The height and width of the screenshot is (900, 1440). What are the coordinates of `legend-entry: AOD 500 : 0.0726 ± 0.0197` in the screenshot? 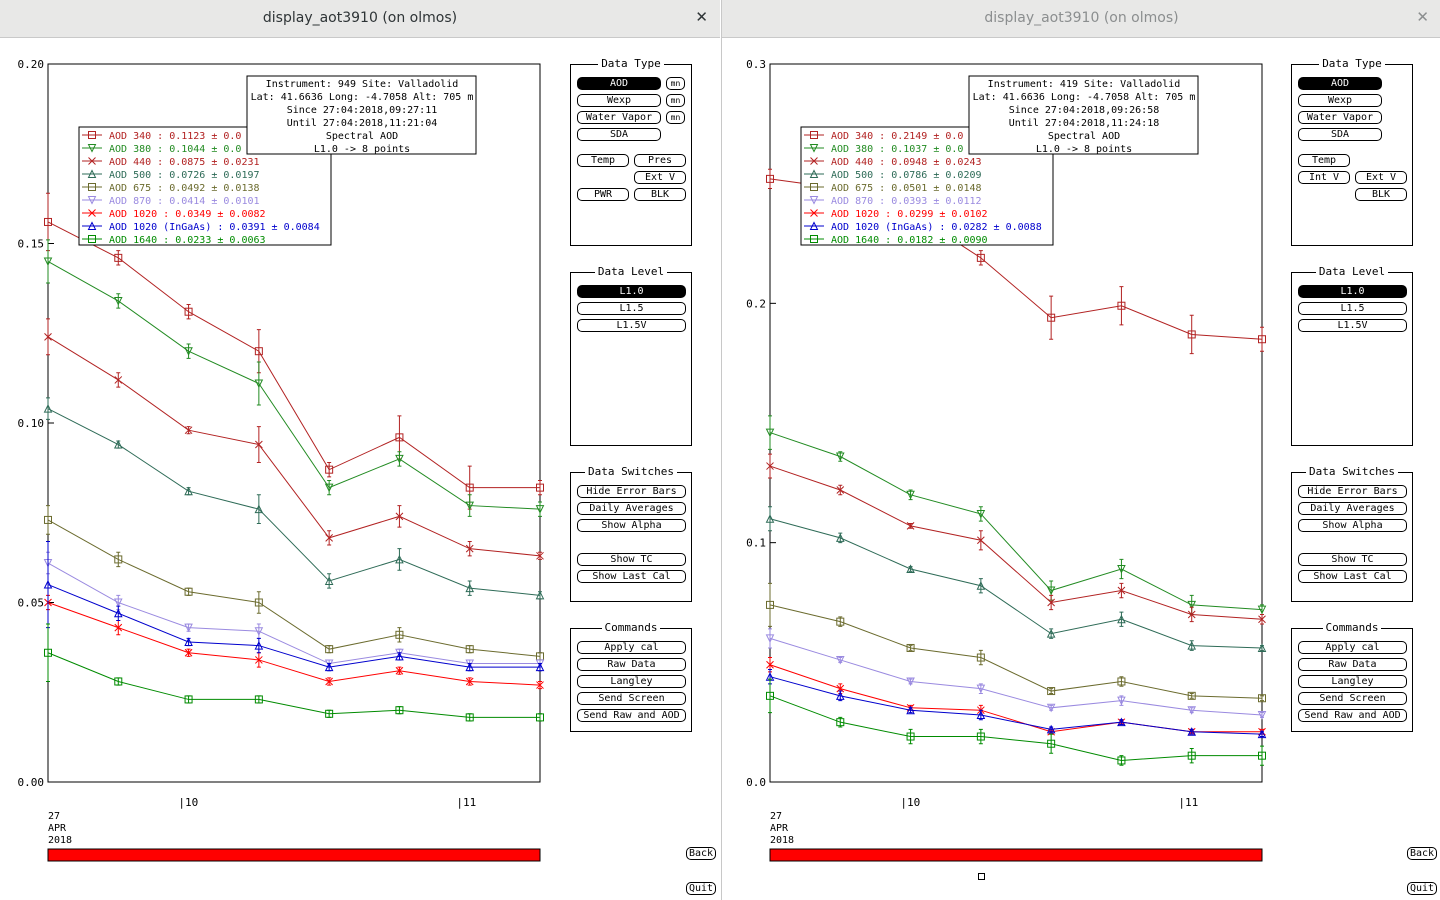 It's located at (184, 175).